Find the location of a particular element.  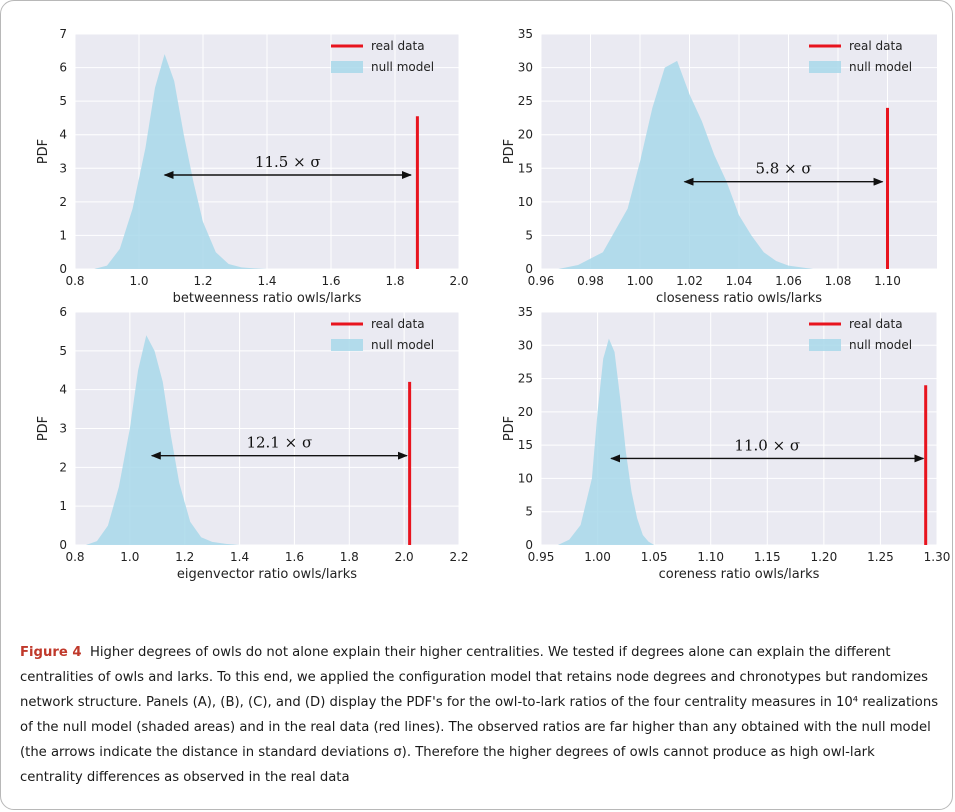

sigma-distance-label: 12.1 × σ is located at coordinates (279, 443).